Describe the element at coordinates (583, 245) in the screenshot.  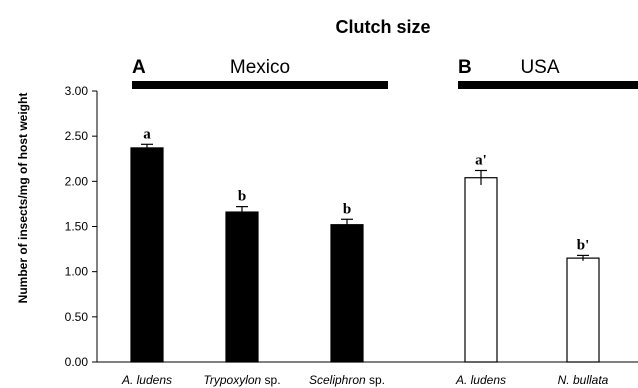
I see `significance-label: b'` at that location.